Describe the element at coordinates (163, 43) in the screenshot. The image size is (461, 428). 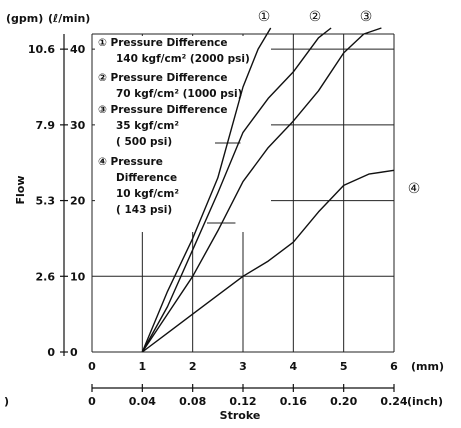
I see `legend-entry-line: ① Pressure Difference` at that location.